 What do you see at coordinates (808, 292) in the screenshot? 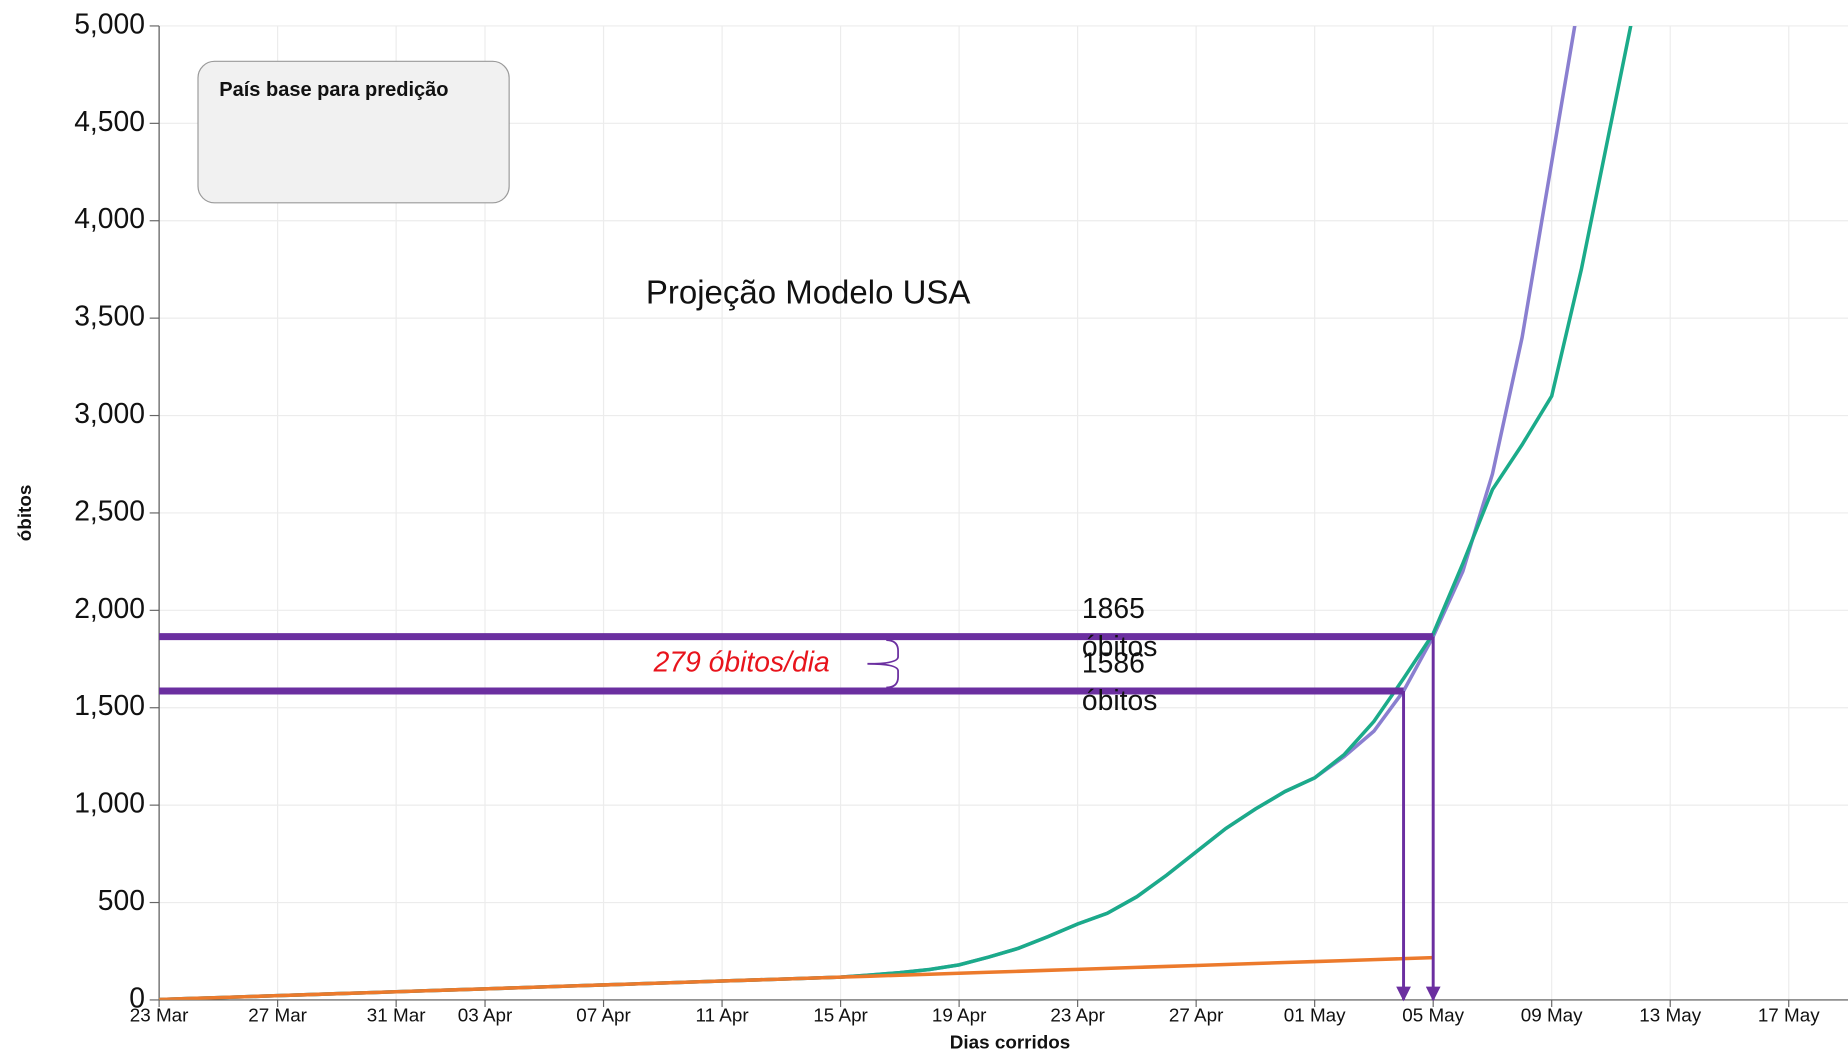
I see `chart-title: Projeção Modelo USA` at bounding box center [808, 292].